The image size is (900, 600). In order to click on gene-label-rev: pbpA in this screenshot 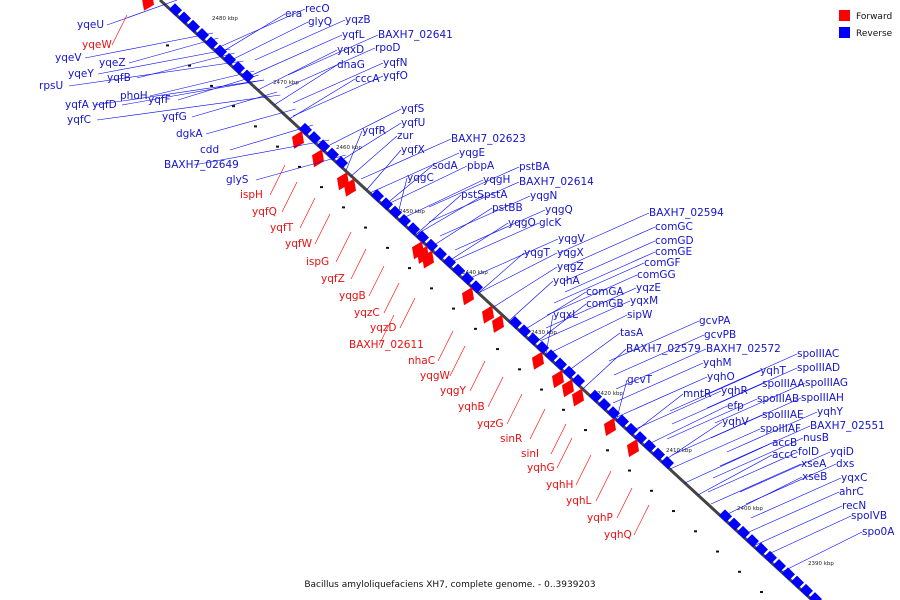, I will do `click(481, 166)`.